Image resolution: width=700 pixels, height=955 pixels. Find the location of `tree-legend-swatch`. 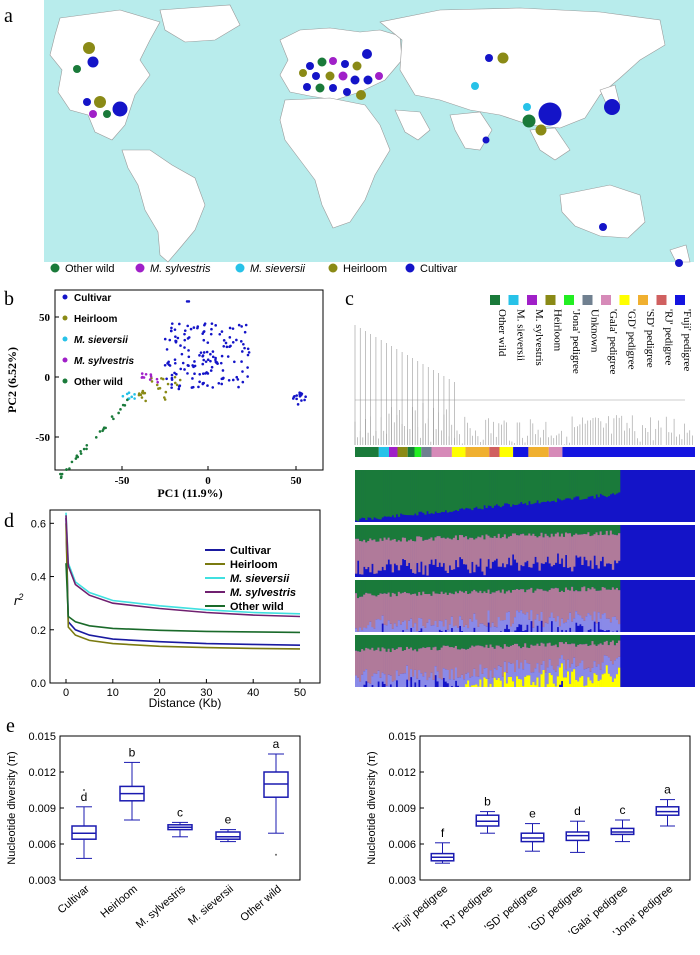

tree-legend-swatch is located at coordinates (495, 300).